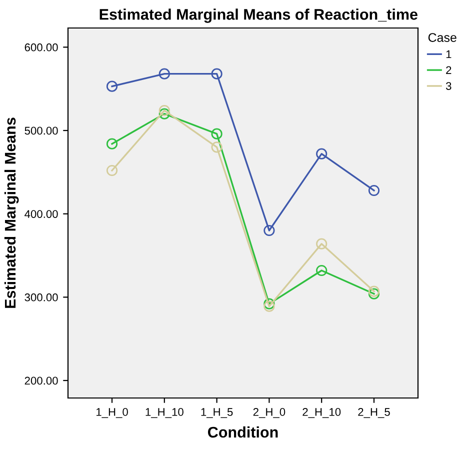  What do you see at coordinates (41, 380) in the screenshot?
I see `y-tick-label: 200.00` at bounding box center [41, 380].